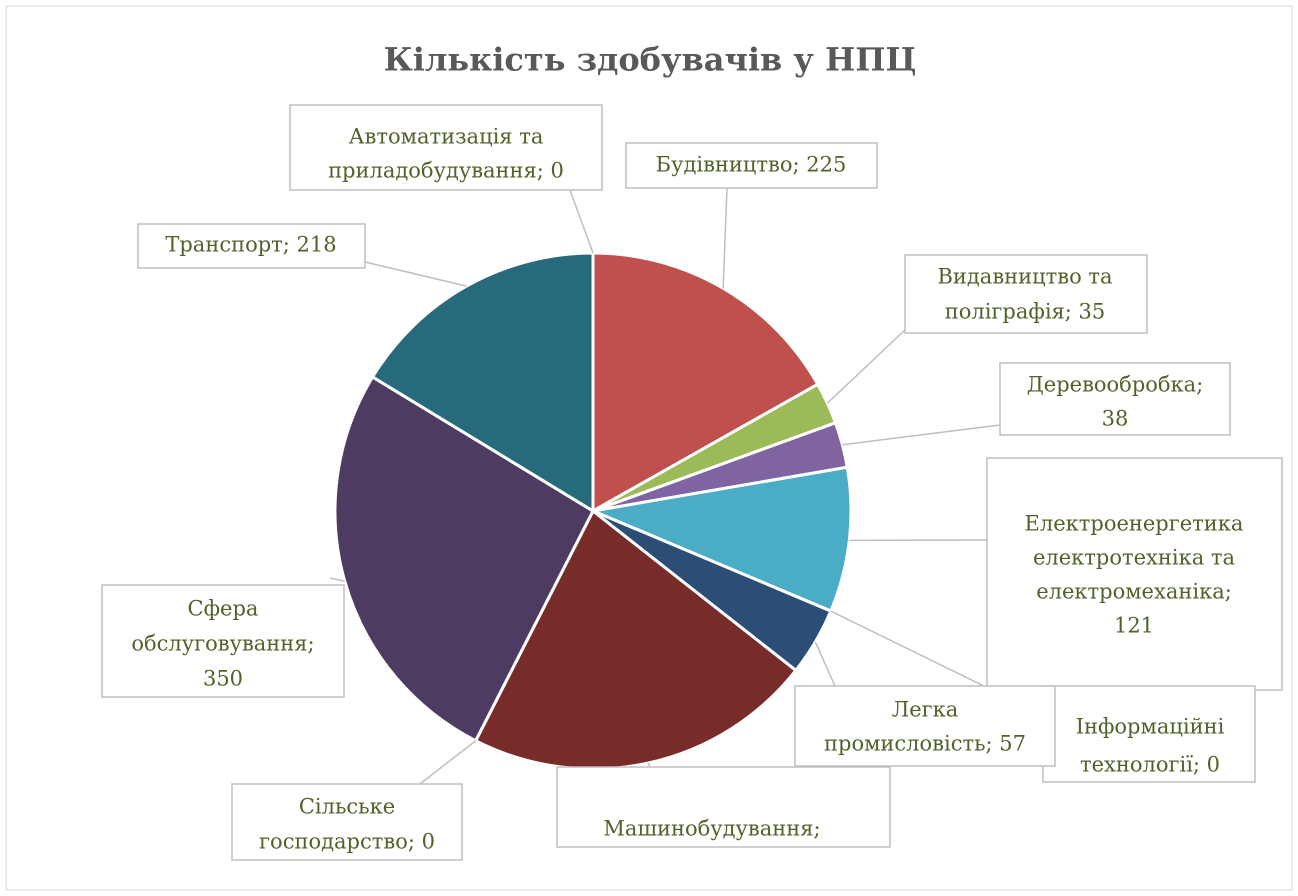 Image resolution: width=1298 pixels, height=896 pixels. Describe the element at coordinates (925, 744) in the screenshot. I see `data-label: промисловість; 57` at that location.